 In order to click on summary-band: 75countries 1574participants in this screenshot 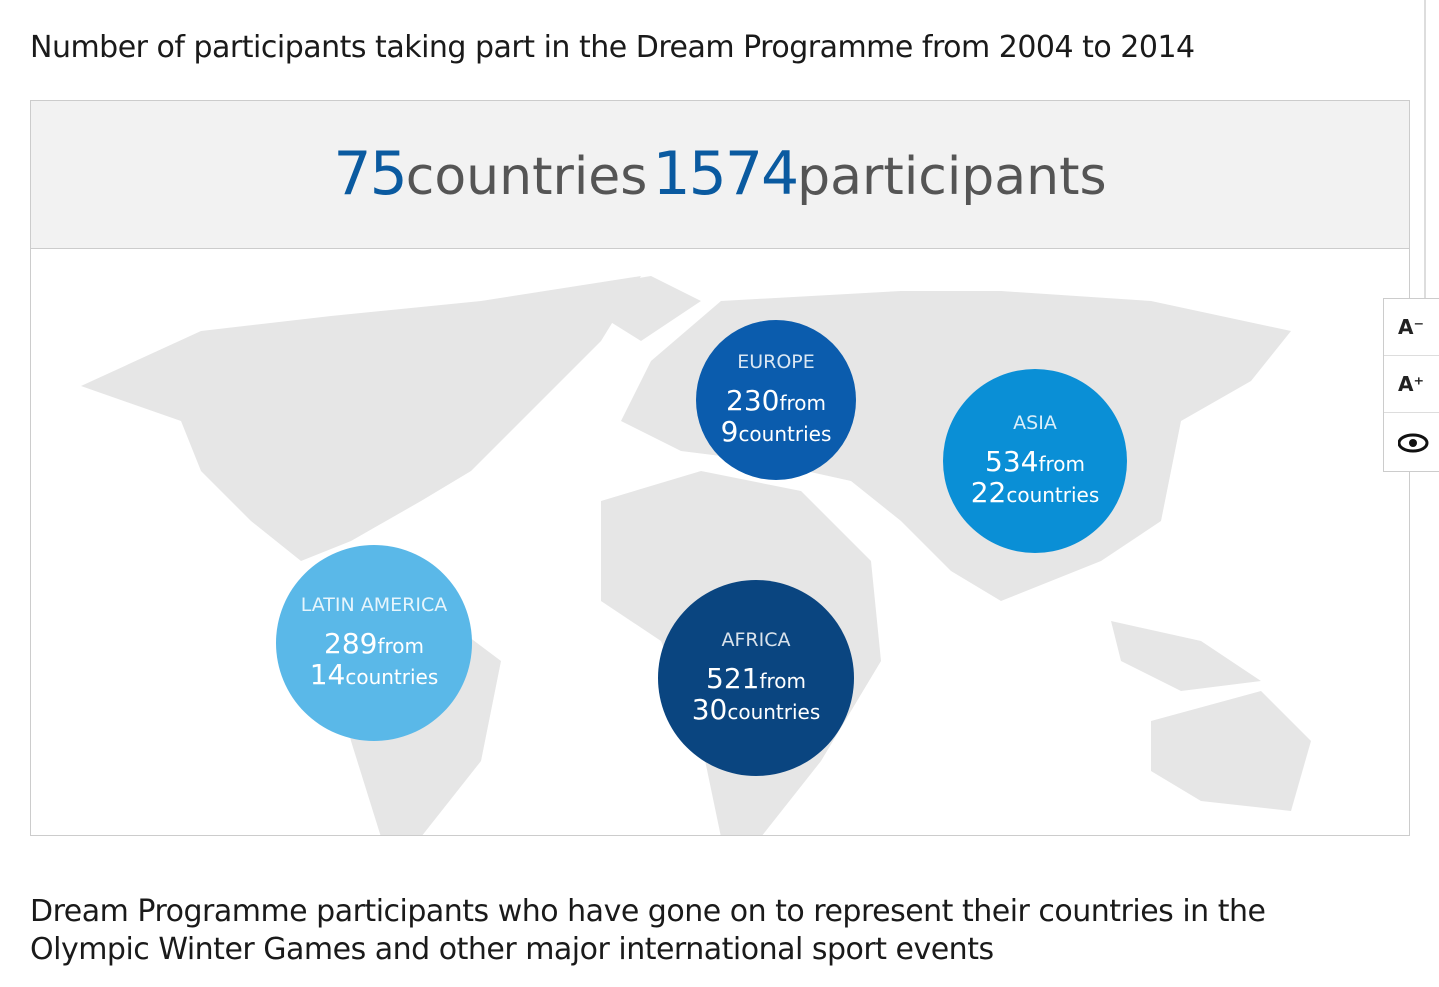, I will do `click(720, 175)`.